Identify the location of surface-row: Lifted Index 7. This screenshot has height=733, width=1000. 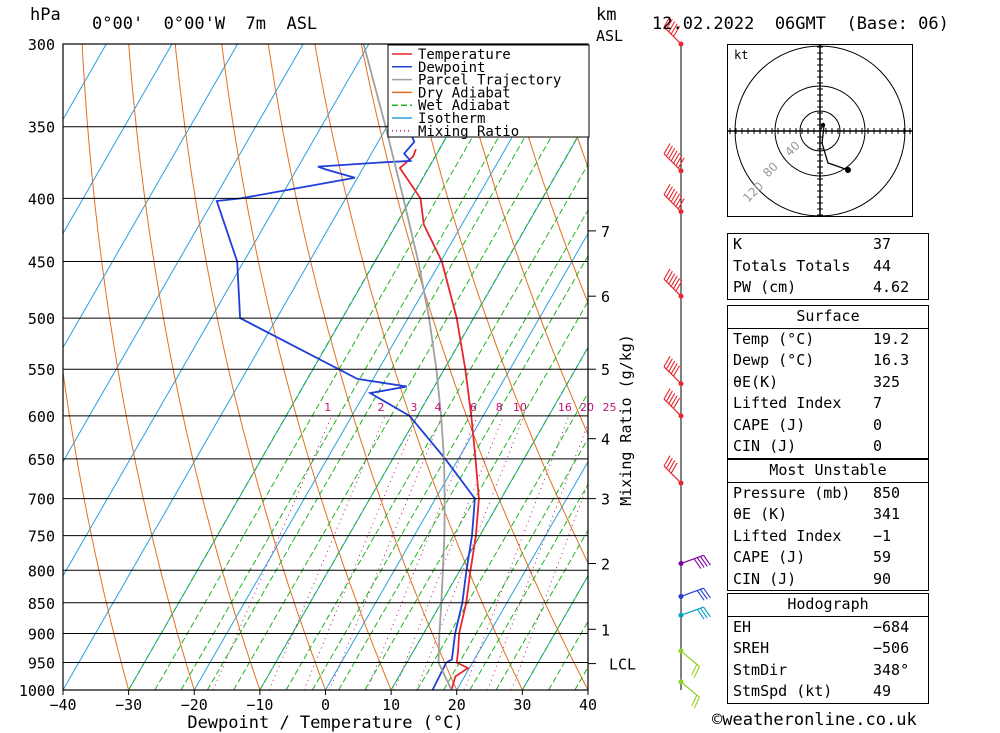
(808, 403).